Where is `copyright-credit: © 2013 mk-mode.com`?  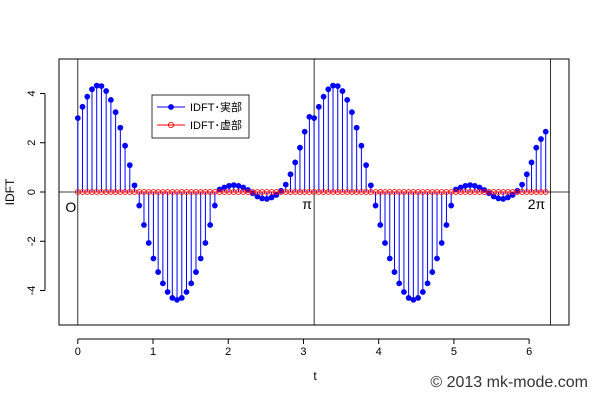
copyright-credit: © 2013 mk-mode.com is located at coordinates (509, 382).